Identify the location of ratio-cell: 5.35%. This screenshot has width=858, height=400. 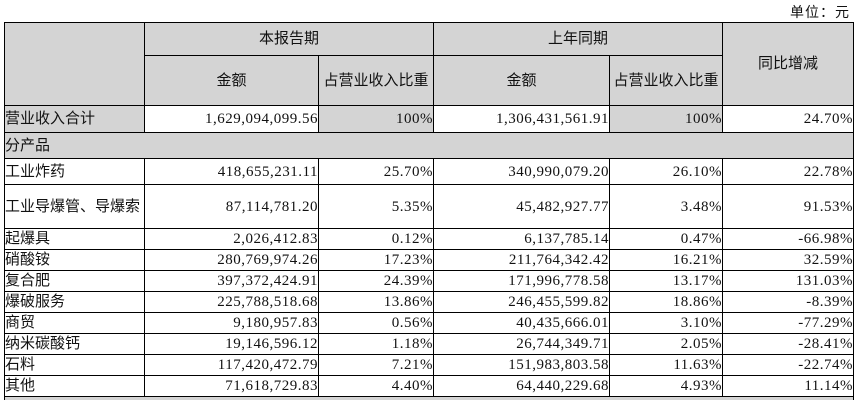
(376, 206).